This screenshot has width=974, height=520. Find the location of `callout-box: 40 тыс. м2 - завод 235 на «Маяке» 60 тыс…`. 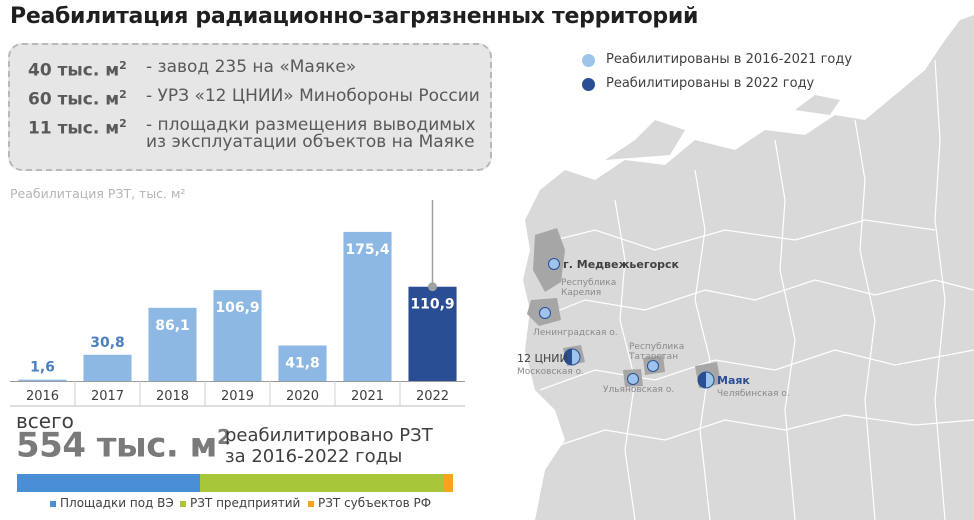

callout-box: 40 тыс. м2 - завод 235 на «Маяке» 60 тыс… is located at coordinates (250, 107).